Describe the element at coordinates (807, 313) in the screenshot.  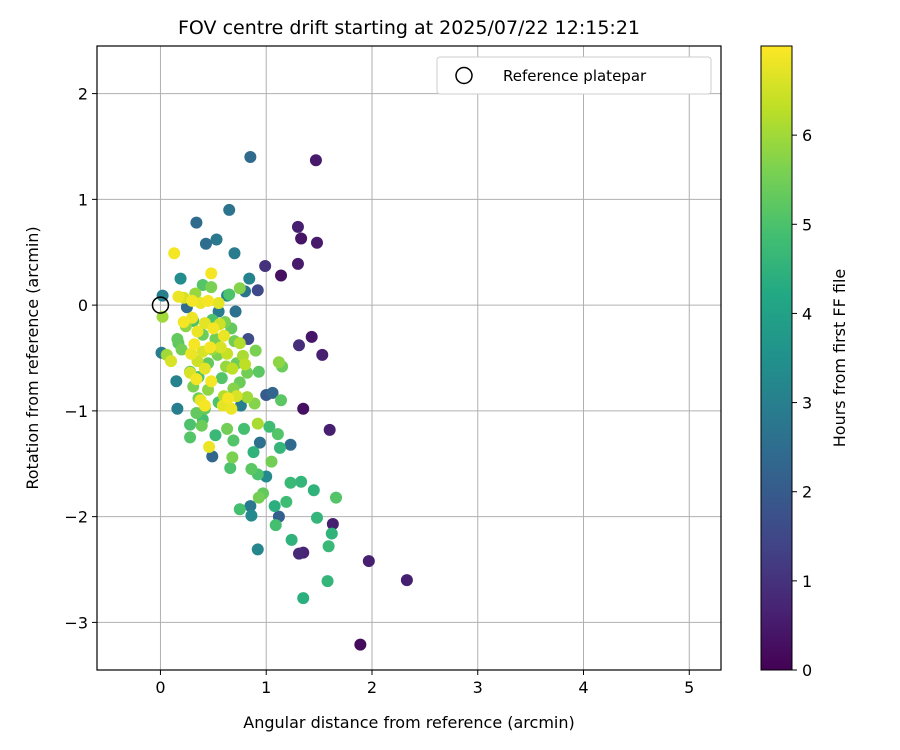
I see `colorbar-tick-label: 4` at that location.